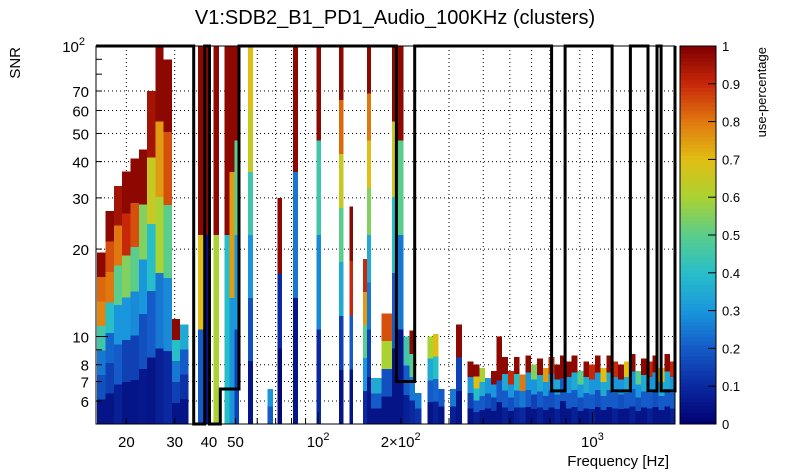 The width and height of the screenshot is (805, 472). What do you see at coordinates (731, 348) in the screenshot?
I see `colorbar-tick-label: 0.2` at bounding box center [731, 348].